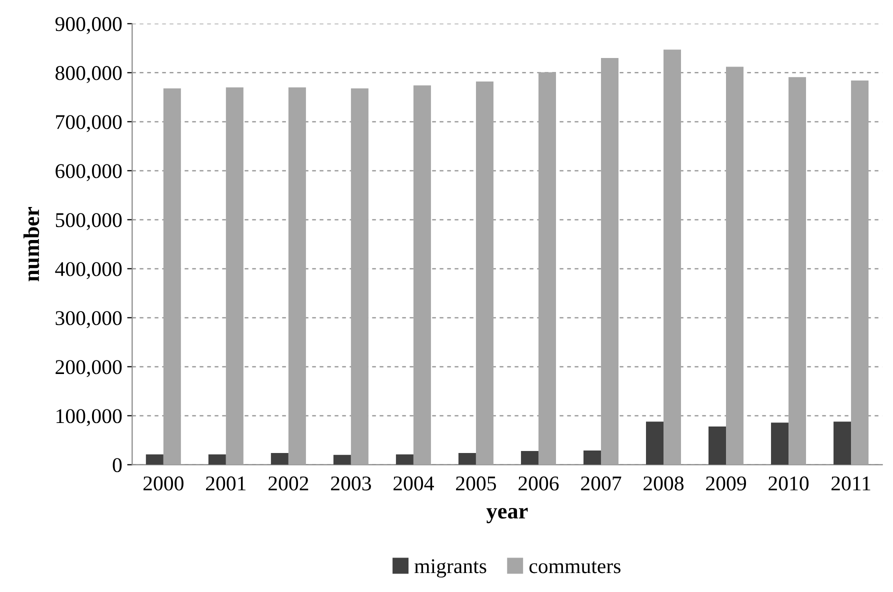 The width and height of the screenshot is (893, 592). Describe the element at coordinates (851, 483) in the screenshot. I see `x-tick-label: 2011` at that location.